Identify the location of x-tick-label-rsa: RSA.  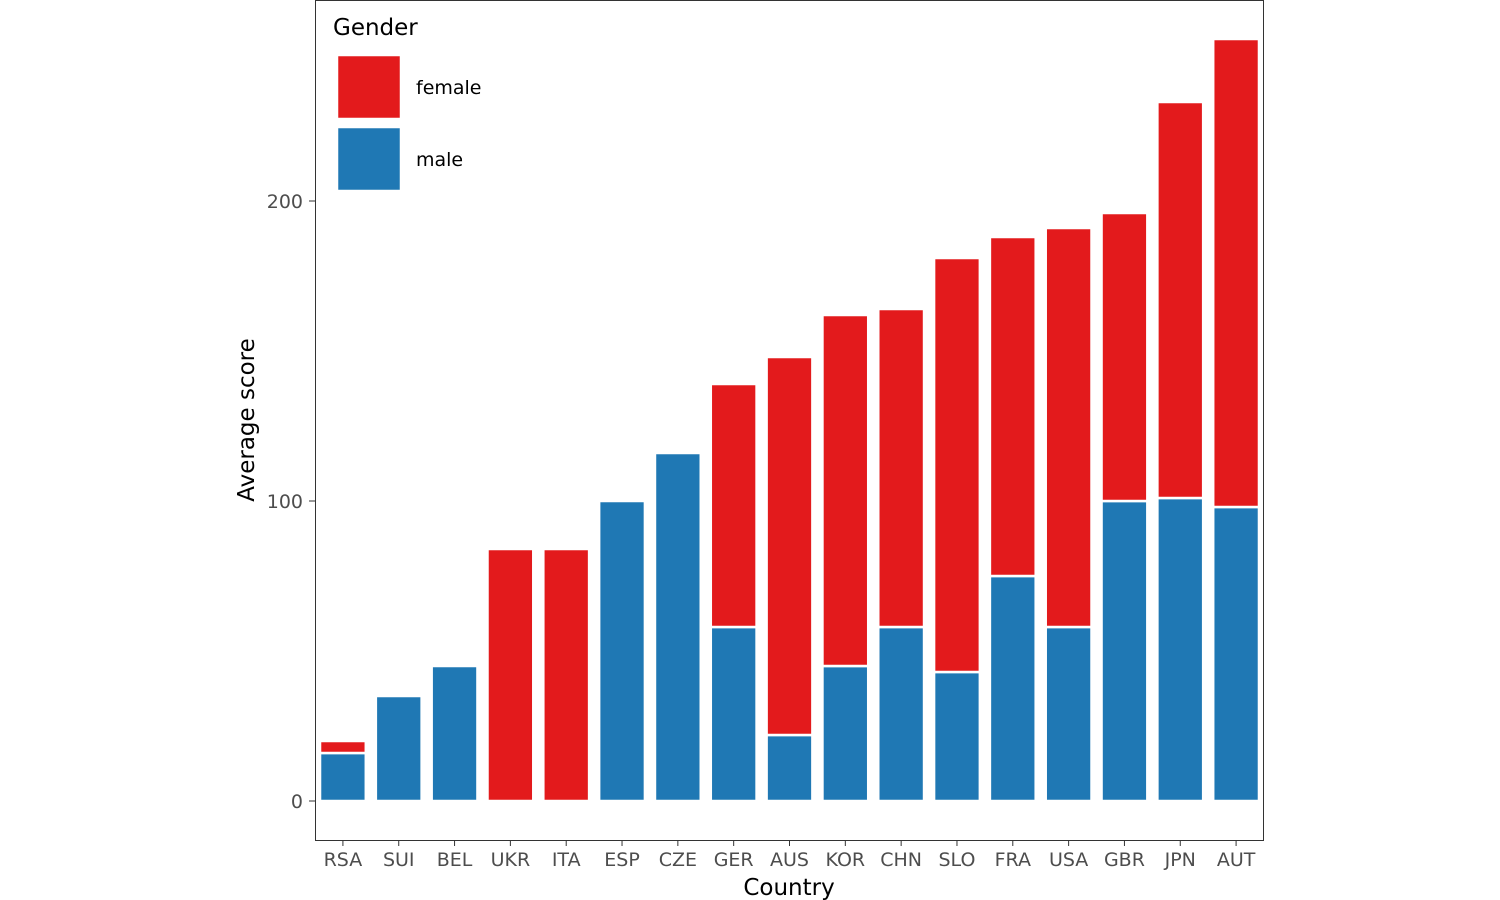
(343, 860).